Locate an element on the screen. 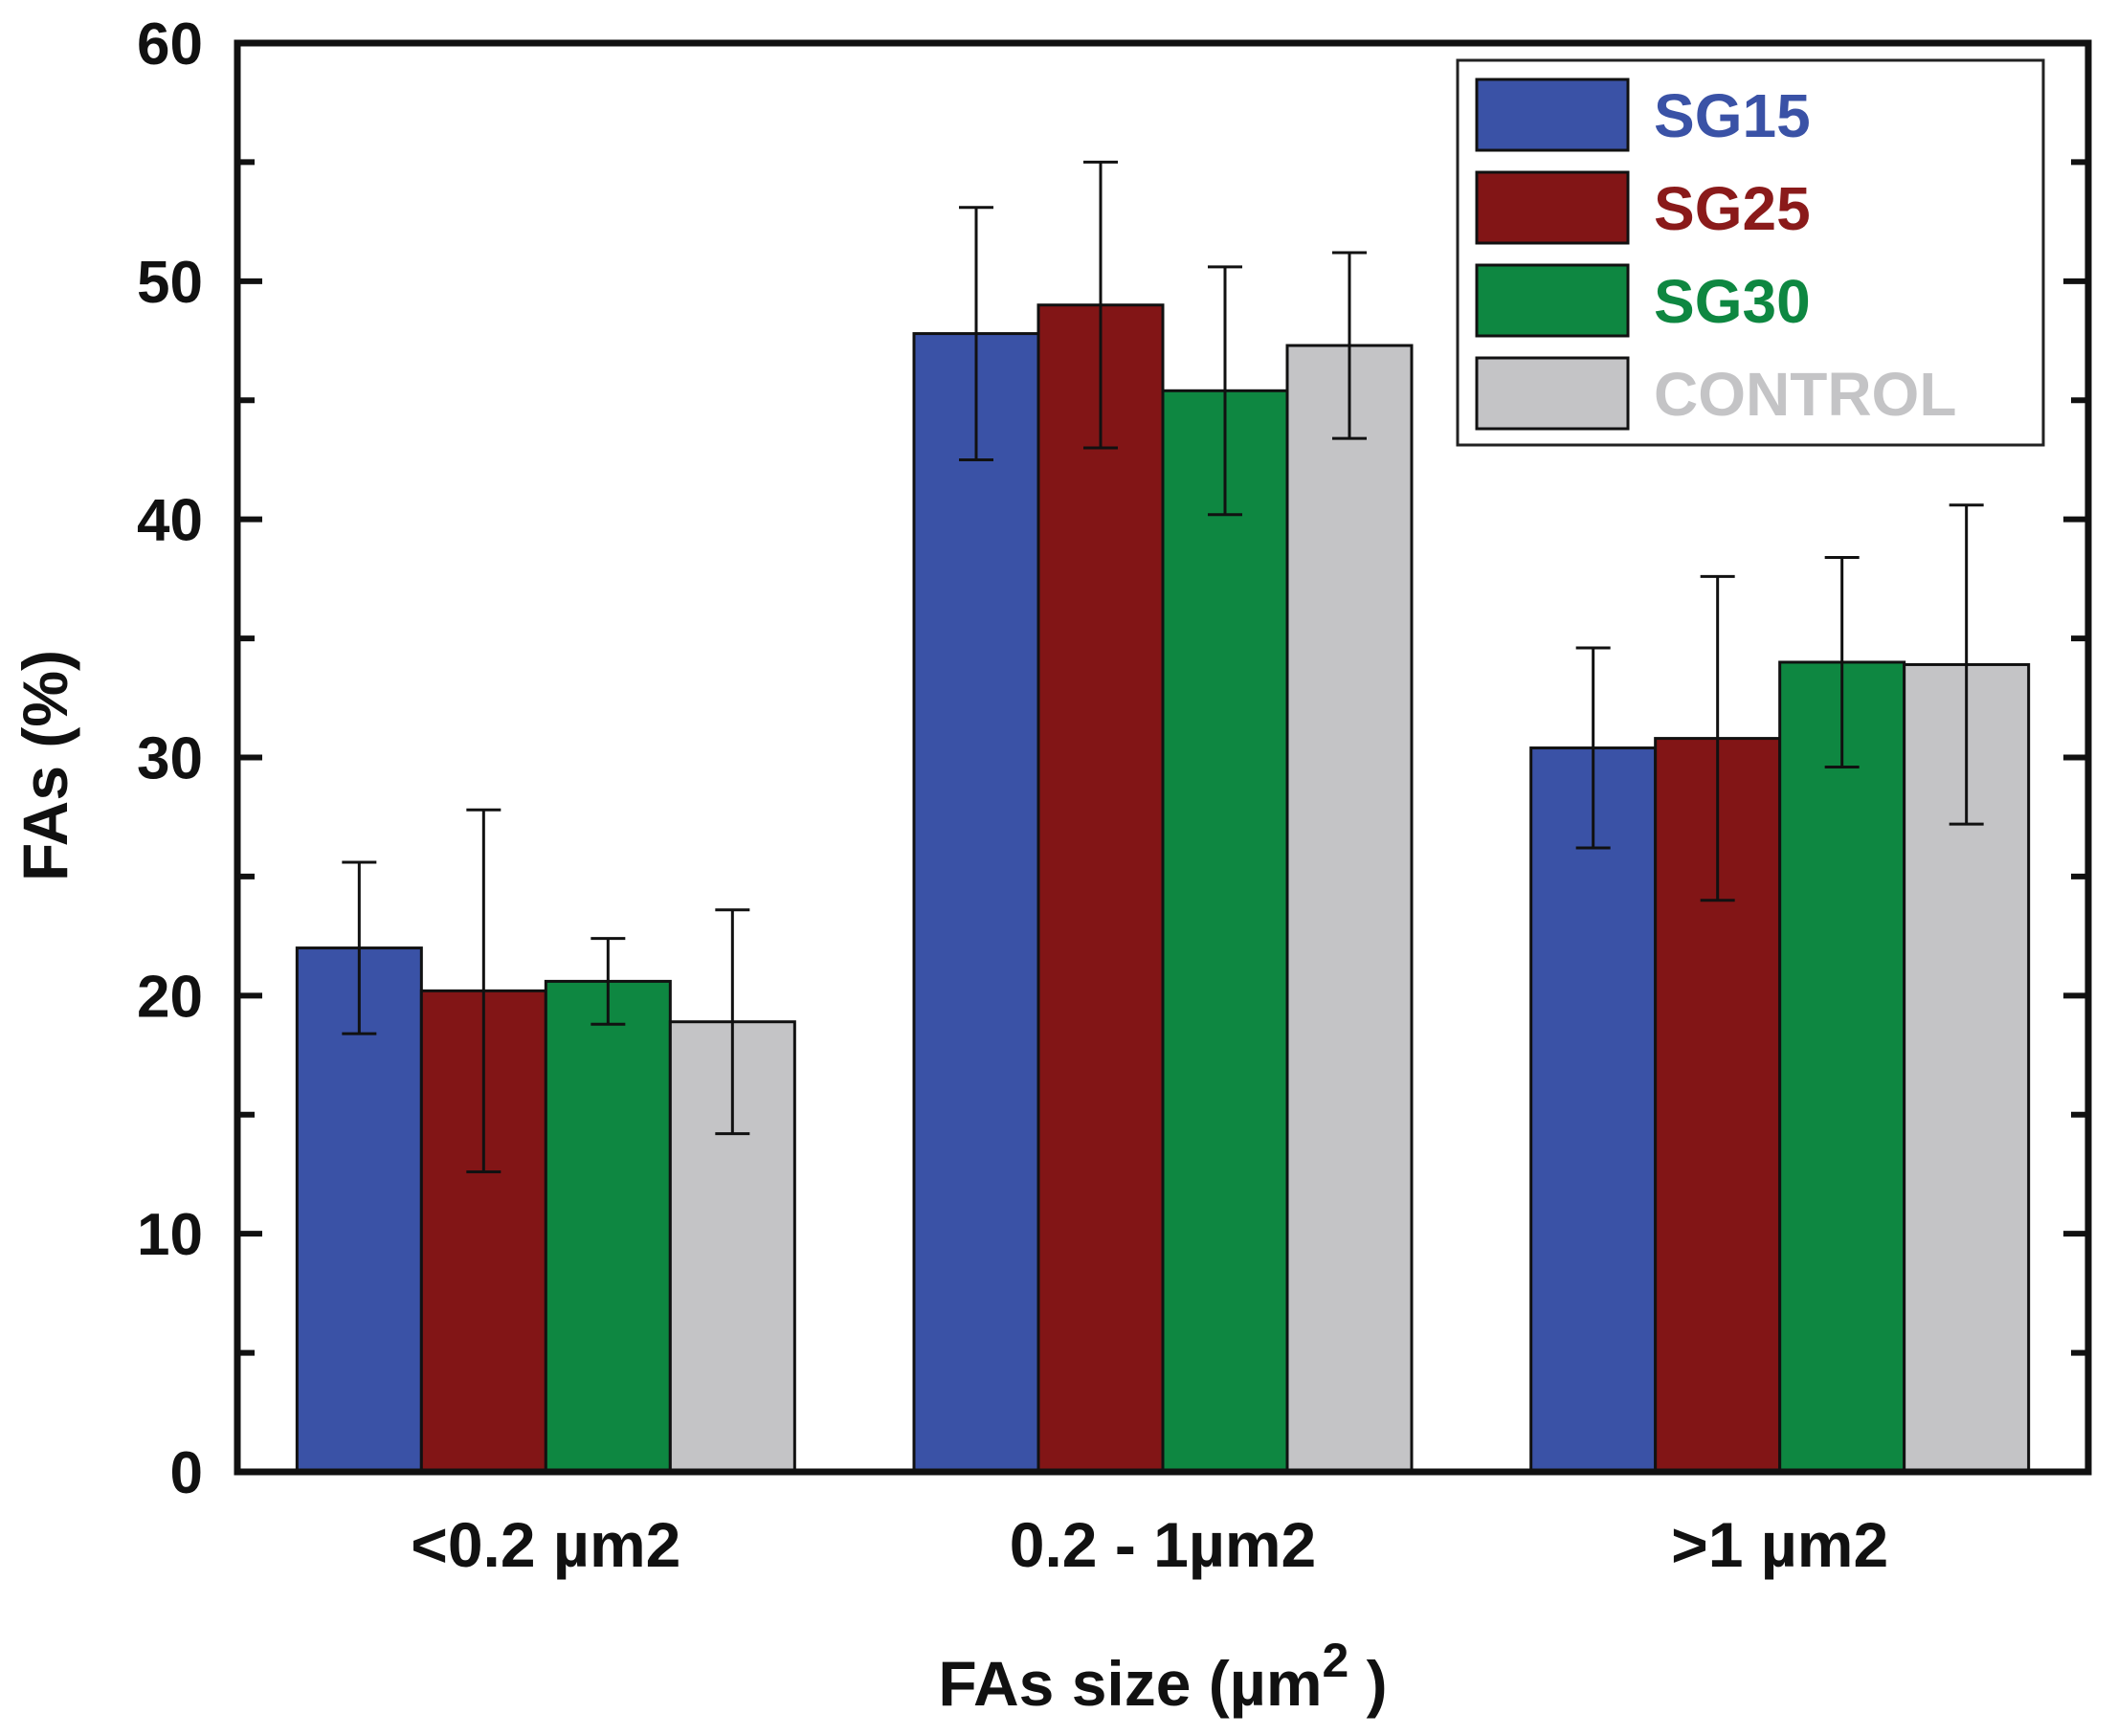 This screenshot has height=1736, width=2117. y-tick-label: 60 is located at coordinates (170, 44).